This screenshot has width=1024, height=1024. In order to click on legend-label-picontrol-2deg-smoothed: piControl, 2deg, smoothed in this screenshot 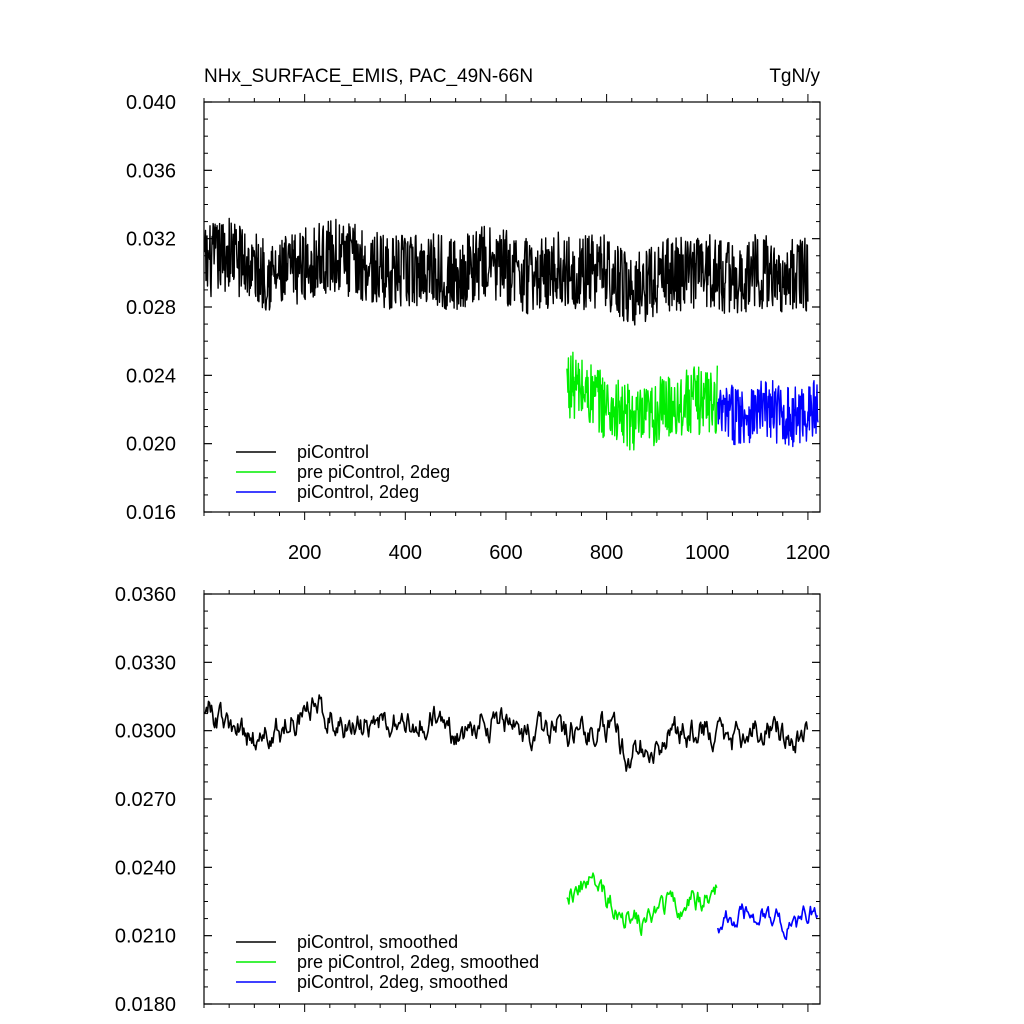, I will do `click(402, 982)`.